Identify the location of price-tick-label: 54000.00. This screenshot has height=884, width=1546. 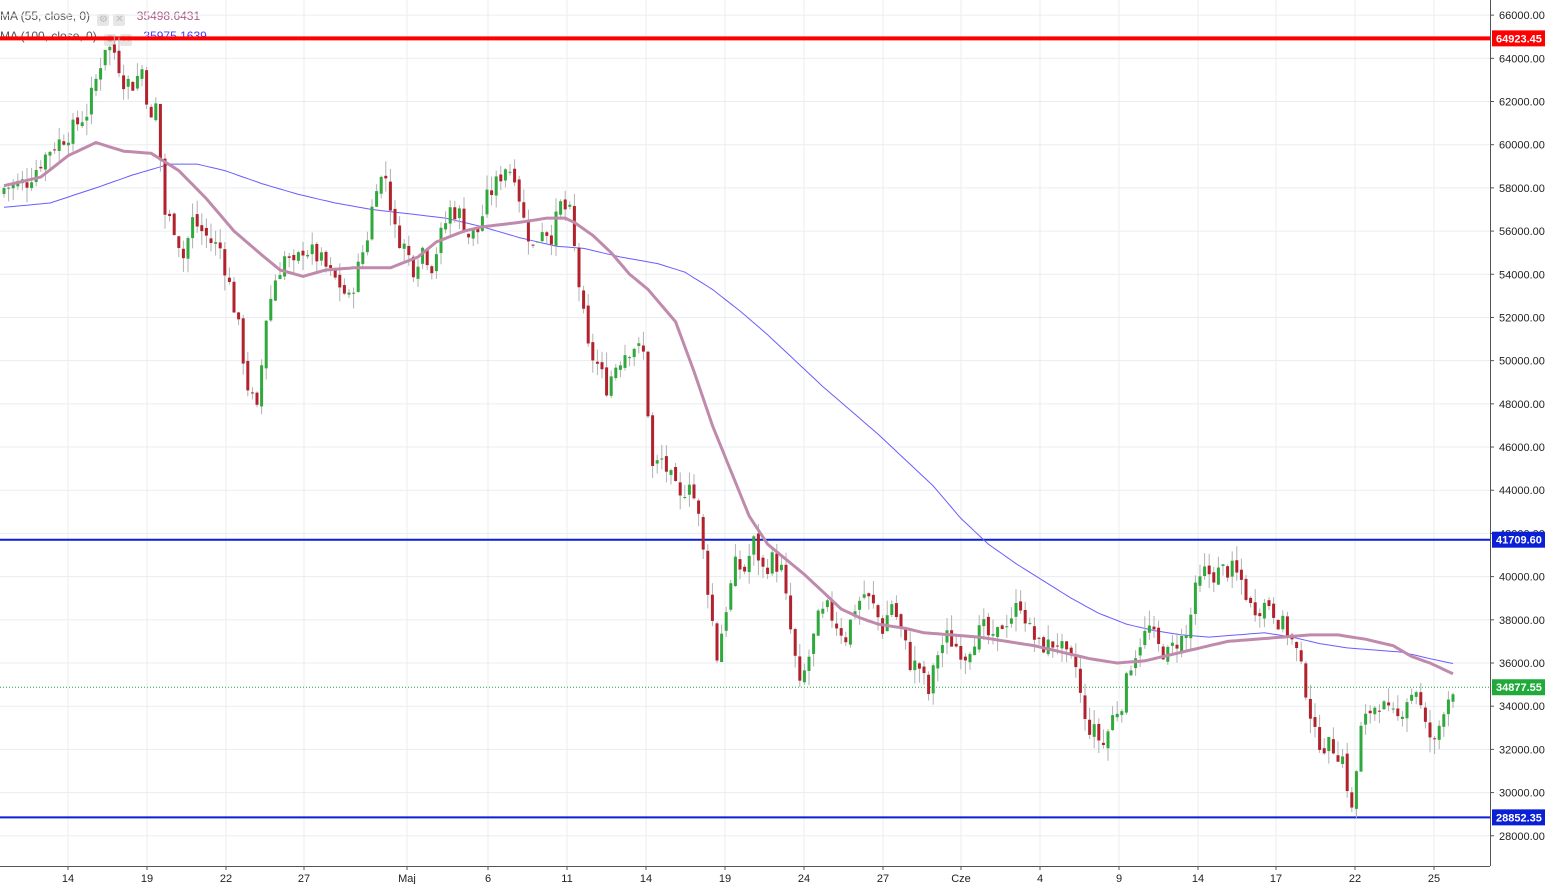
(1522, 275).